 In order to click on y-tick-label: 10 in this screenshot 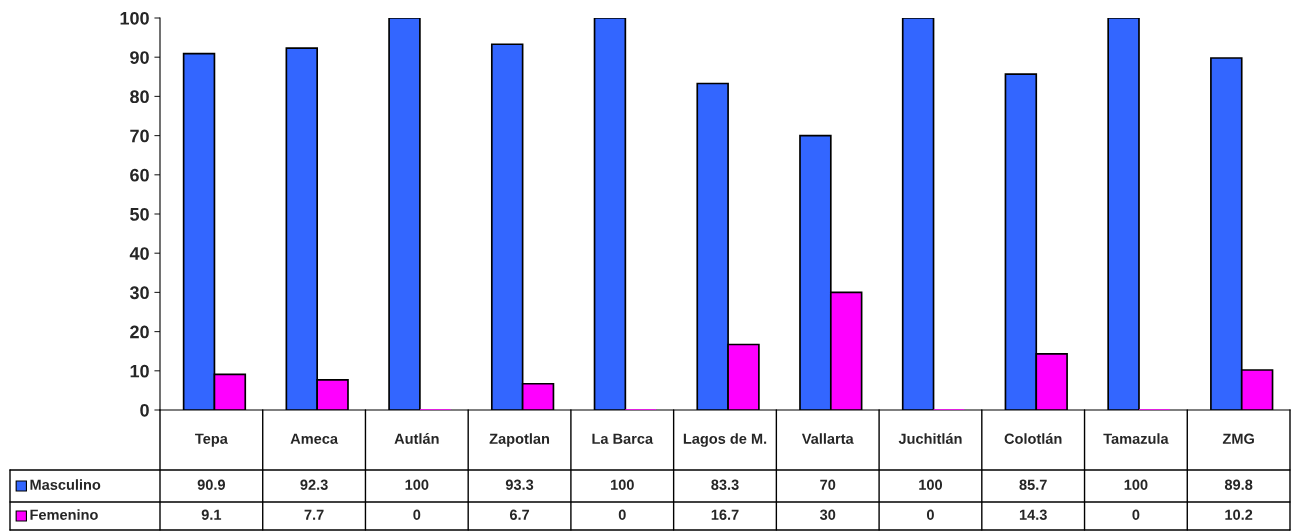, I will do `click(139, 371)`.